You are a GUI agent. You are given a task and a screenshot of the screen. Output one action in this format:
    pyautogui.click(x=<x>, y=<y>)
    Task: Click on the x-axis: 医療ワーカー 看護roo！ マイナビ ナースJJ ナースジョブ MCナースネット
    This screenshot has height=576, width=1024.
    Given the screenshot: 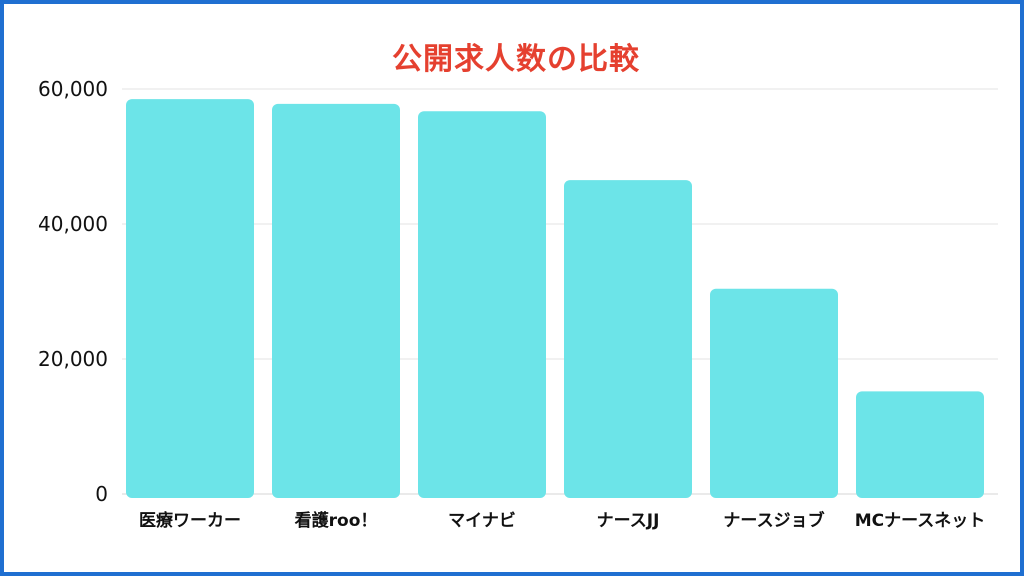 What is the action you would take?
    pyautogui.click(x=562, y=520)
    